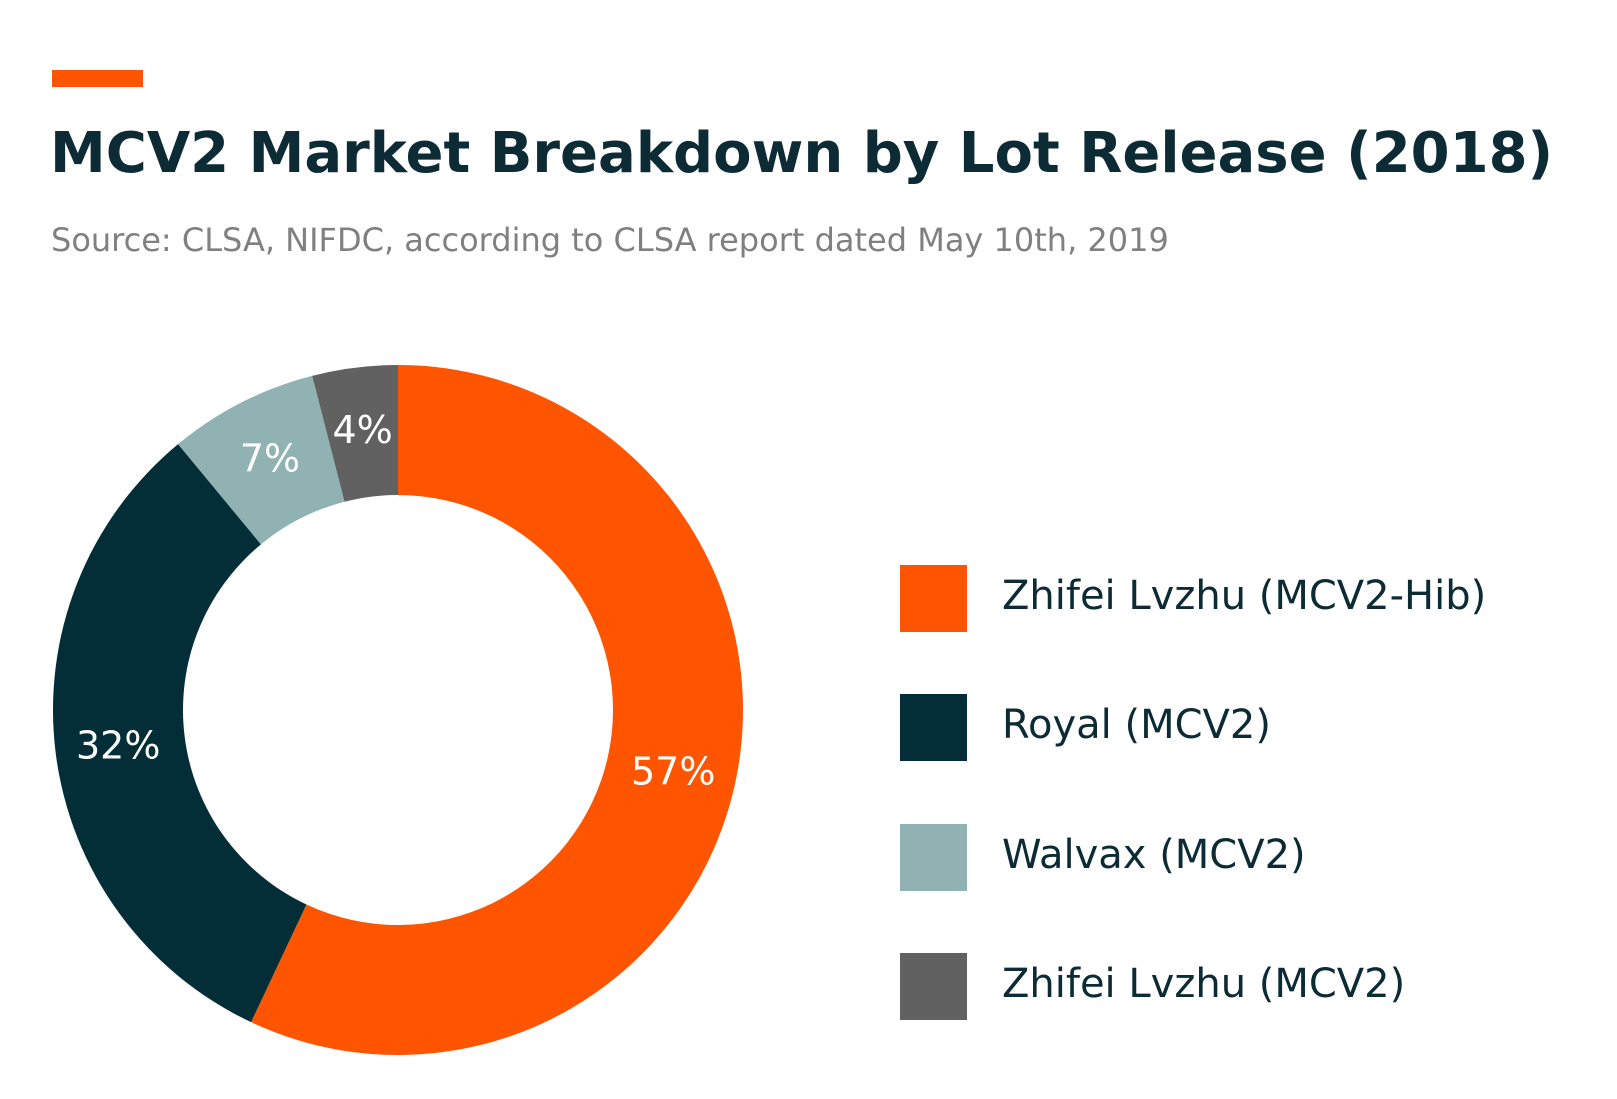  What do you see at coordinates (97, 78) in the screenshot?
I see `title-accent-bar` at bounding box center [97, 78].